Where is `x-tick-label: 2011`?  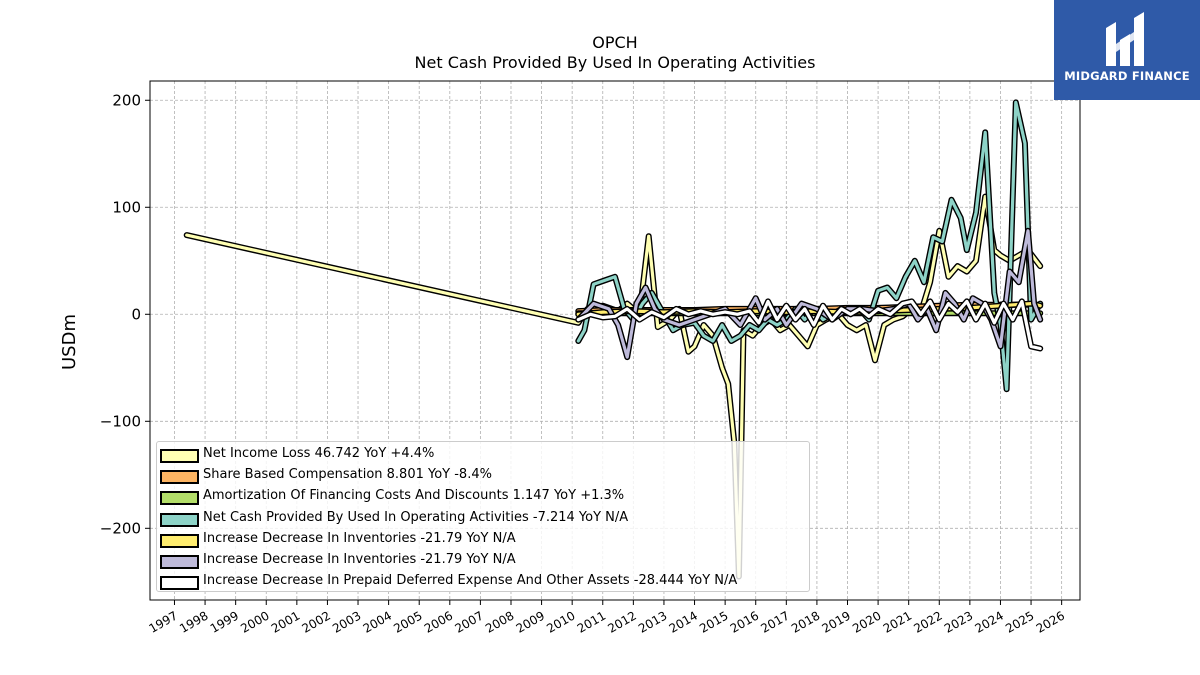 x-tick-label: 2011 is located at coordinates (591, 621).